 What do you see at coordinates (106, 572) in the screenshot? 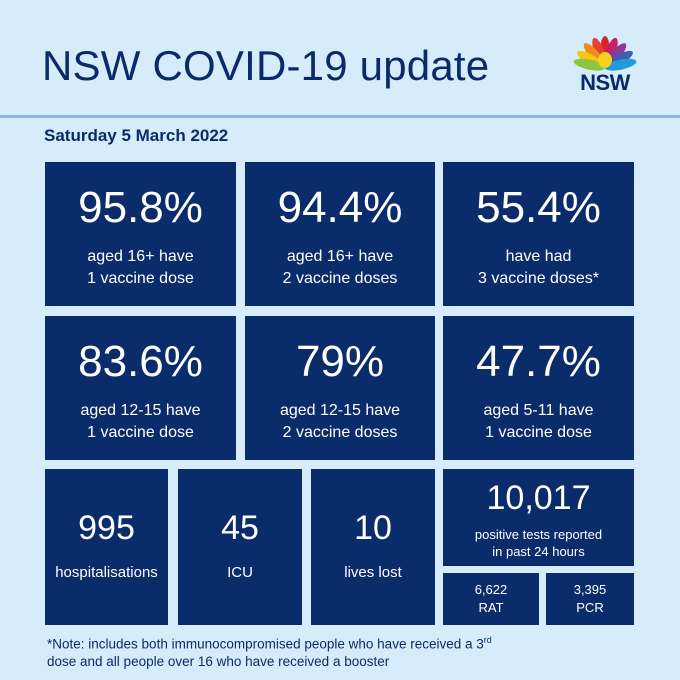
I see `tile-label: hospitalisations` at bounding box center [106, 572].